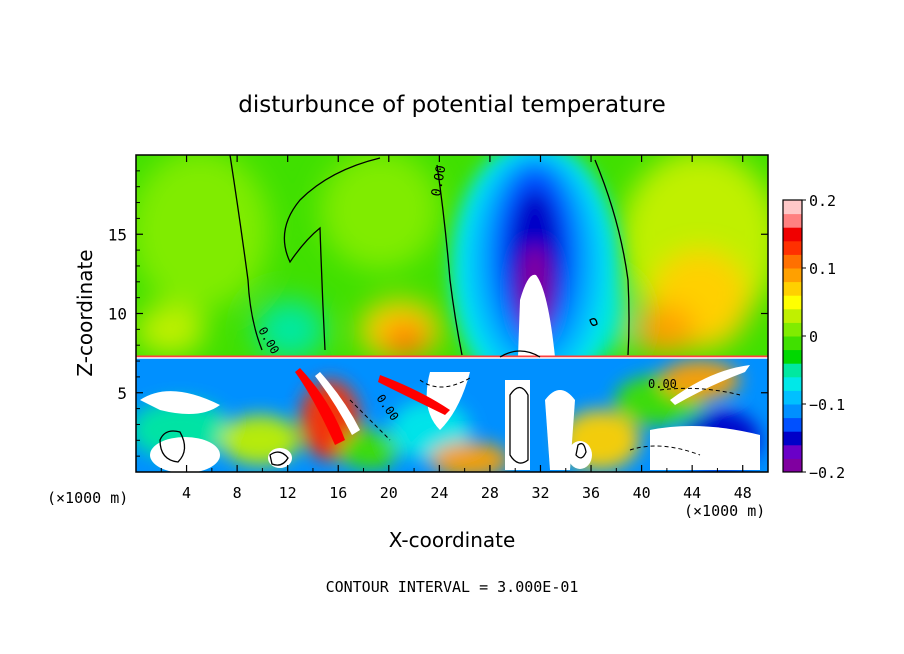  I want to click on x-tick-label: 48, so click(743, 493).